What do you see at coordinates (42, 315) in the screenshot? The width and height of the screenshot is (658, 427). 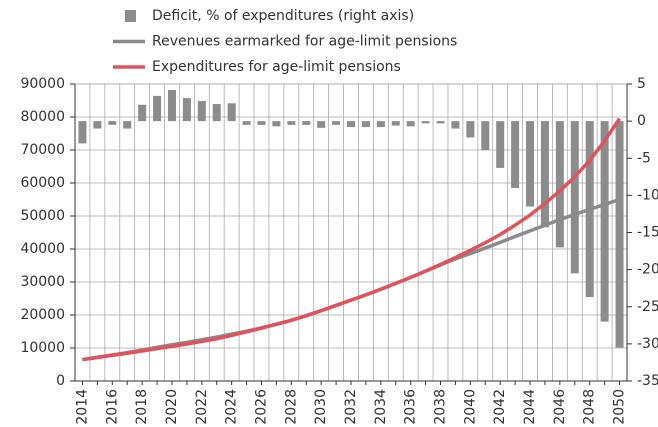 I see `y-tick-label: 20000` at bounding box center [42, 315].